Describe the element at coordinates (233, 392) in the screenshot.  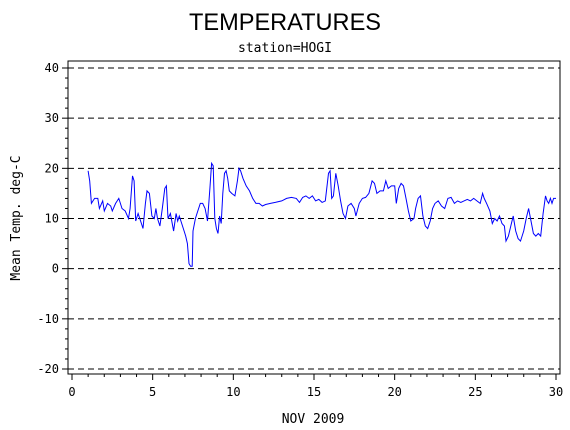
I see `x-tick-label: 10` at that location.